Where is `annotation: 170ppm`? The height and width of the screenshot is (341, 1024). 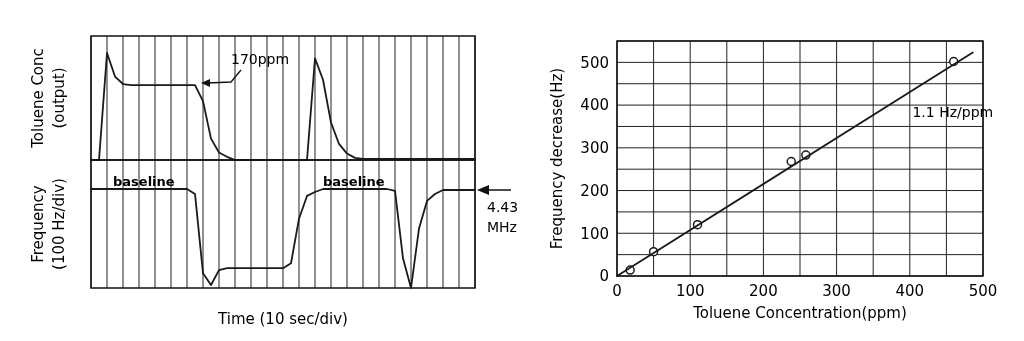
annotation: 170ppm is located at coordinates (260, 59).